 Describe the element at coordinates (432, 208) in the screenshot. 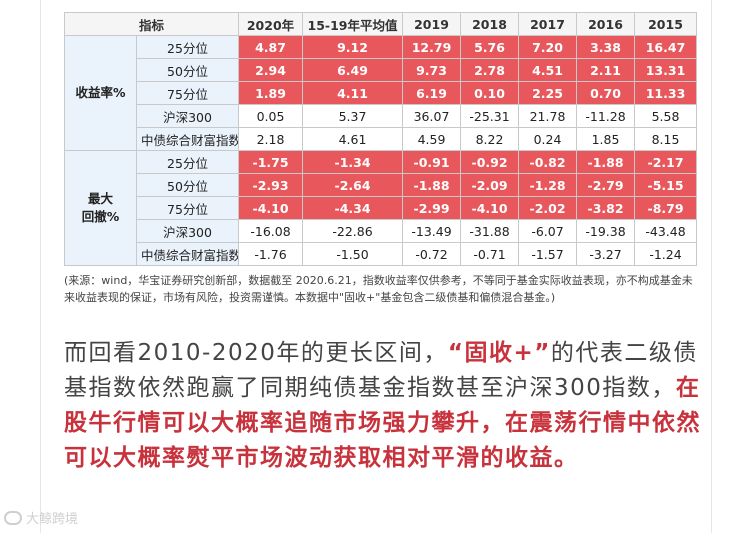

I see `table-cell: -2.99` at that location.